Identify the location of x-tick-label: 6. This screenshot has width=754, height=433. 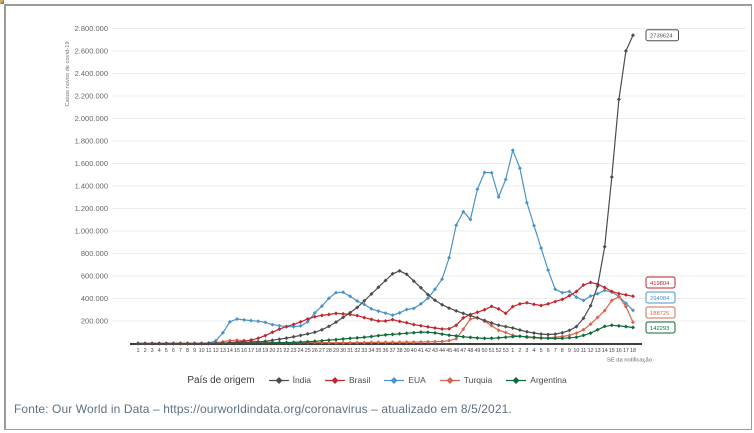
(548, 351).